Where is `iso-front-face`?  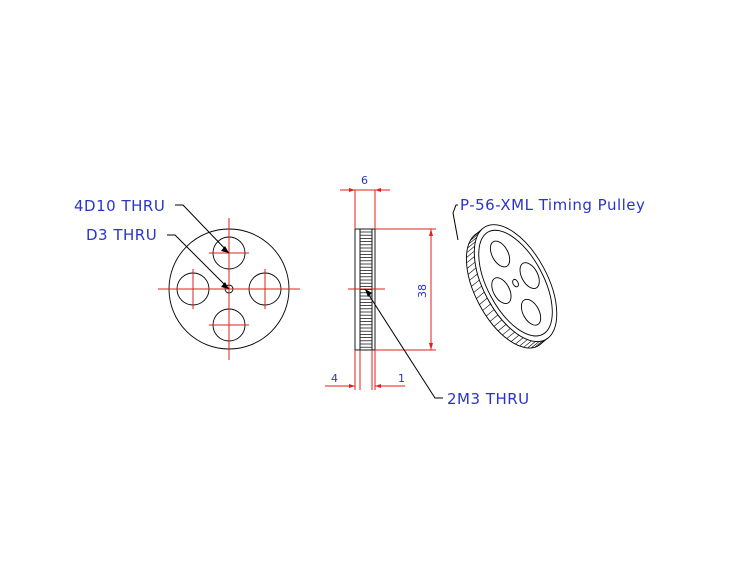
iso-front-face is located at coordinates (515, 283).